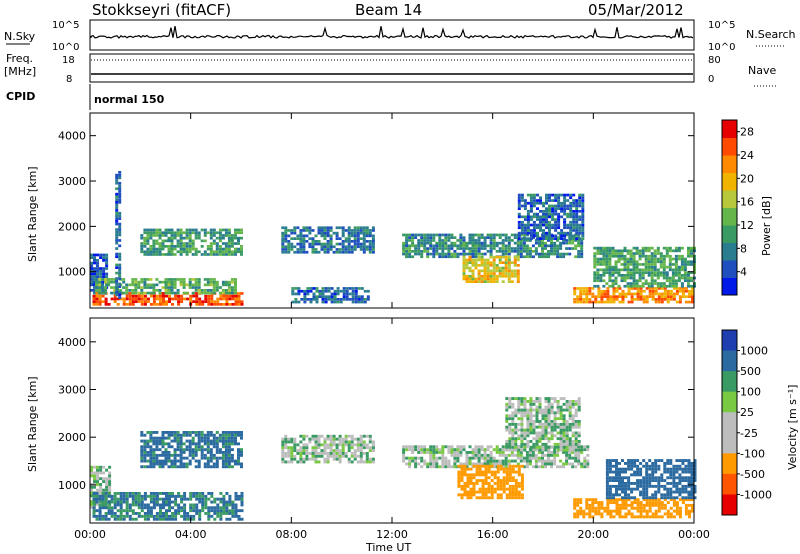  I want to click on nsky-panel: N.Sky 10^5 10^0 10^5 10^0 N.Search, so click(400, 36).